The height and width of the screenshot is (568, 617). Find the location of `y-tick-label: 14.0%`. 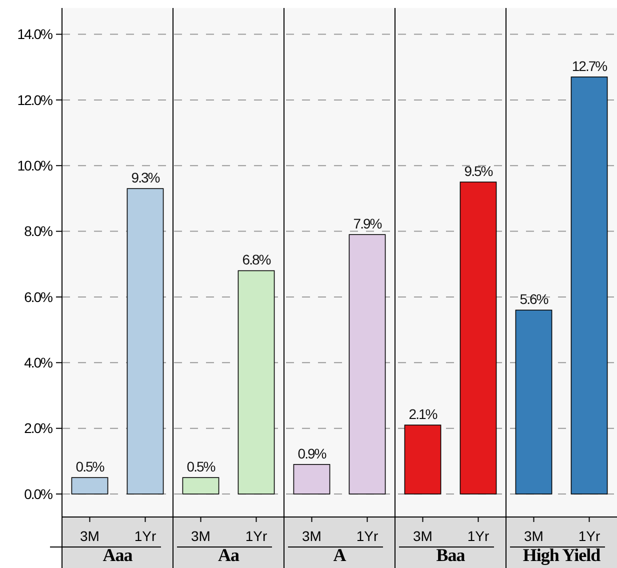

y-tick-label: 14.0% is located at coordinates (35, 34).